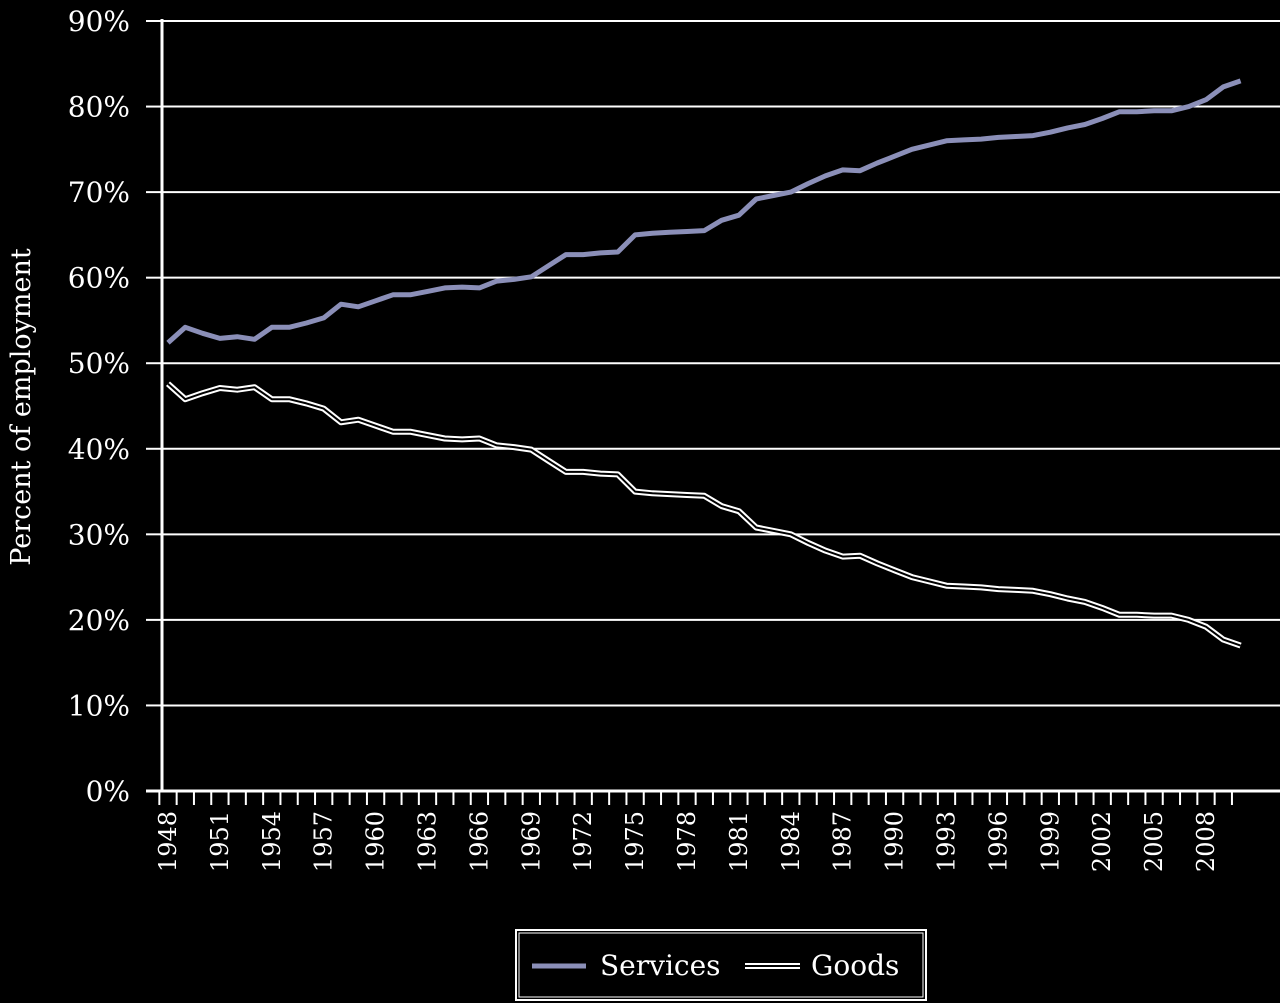  What do you see at coordinates (99, 278) in the screenshot?
I see `y-tick-label: 60%` at bounding box center [99, 278].